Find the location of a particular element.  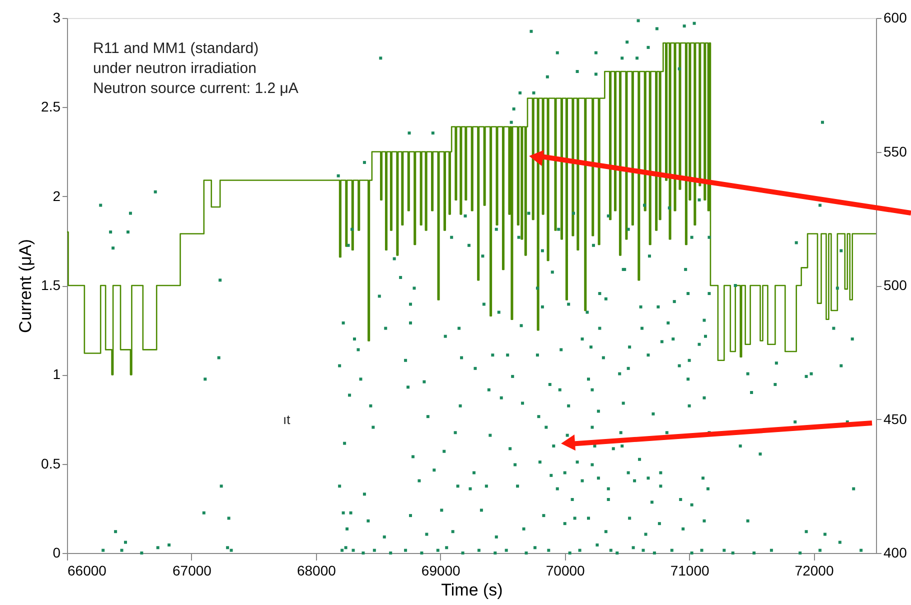

y-tick-label: 3 is located at coordinates (56, 18).